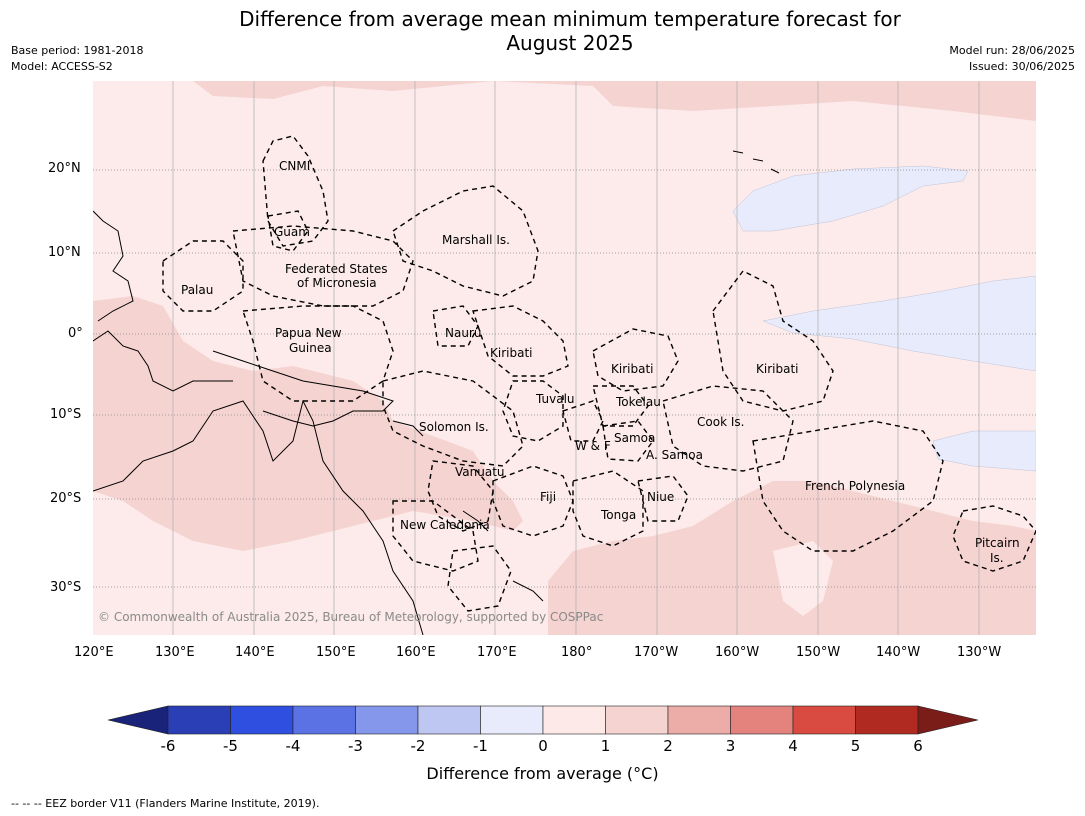 This screenshot has width=1085, height=816. Describe the element at coordinates (435, 536) in the screenshot. I see `eez-new-caledonia` at that location.